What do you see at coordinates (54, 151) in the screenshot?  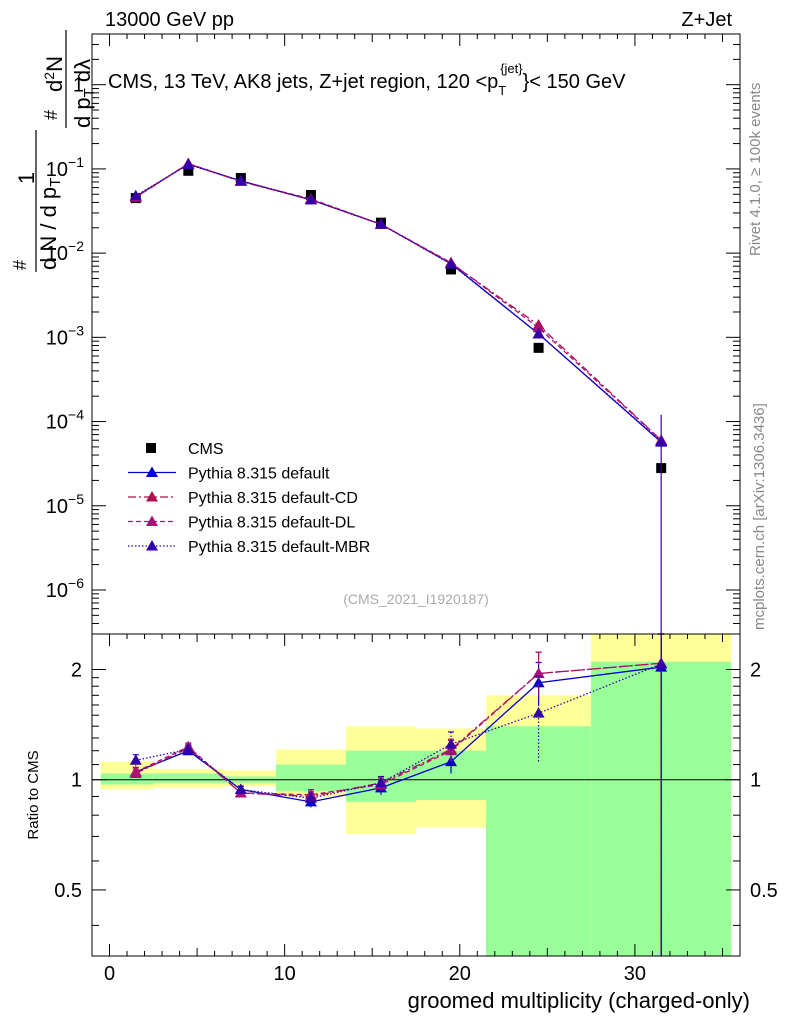 I see `y-axis-label-main: 1 d N / d pT # # d2N d pT dλ` at bounding box center [54, 151].